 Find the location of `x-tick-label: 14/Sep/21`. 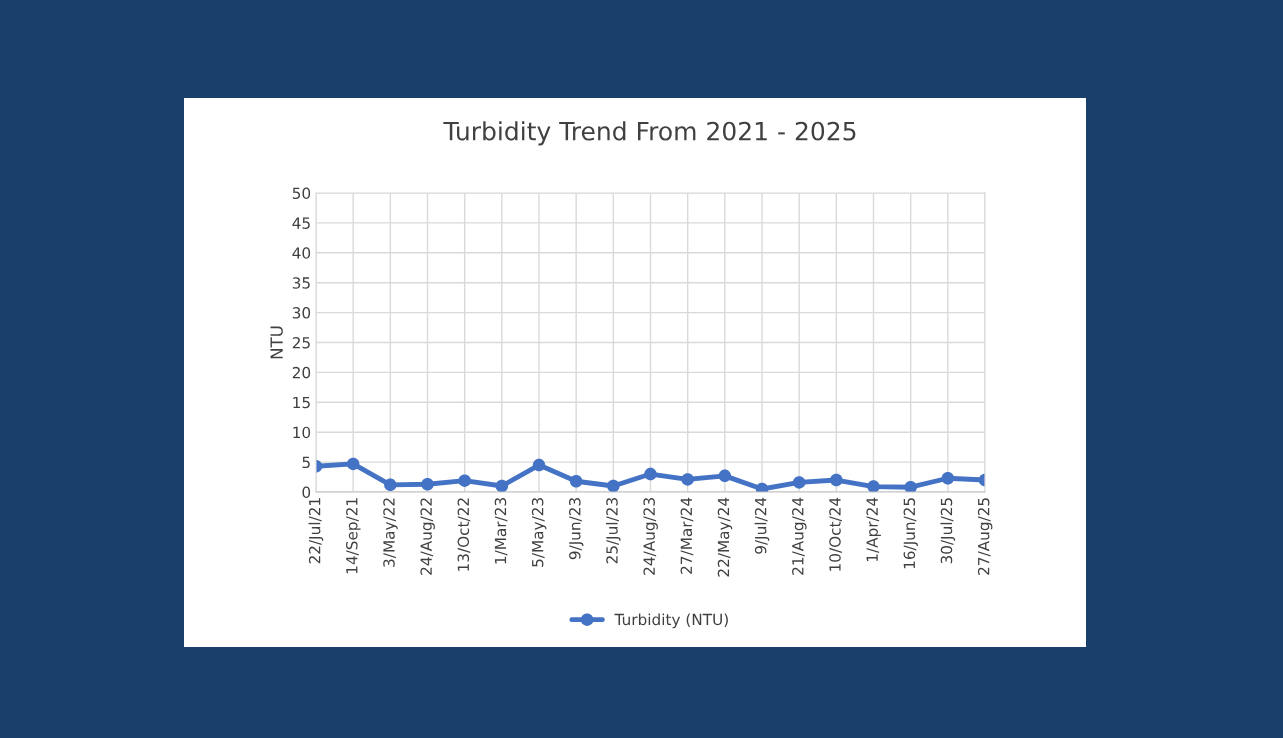

x-tick-label: 14/Sep/21 is located at coordinates (353, 536).